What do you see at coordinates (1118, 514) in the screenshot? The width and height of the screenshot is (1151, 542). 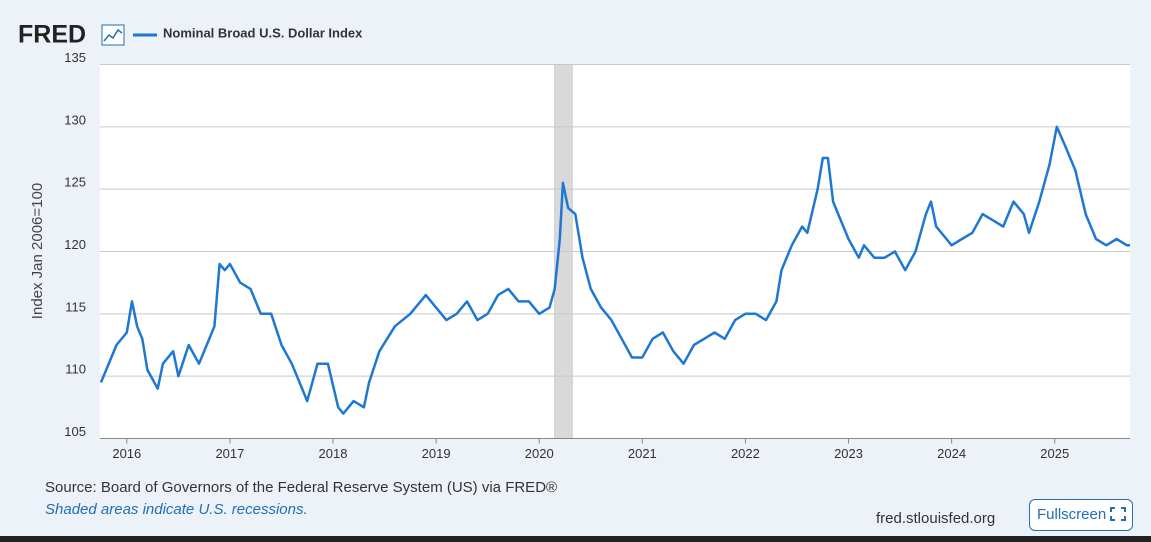 I see `fullscreen-icon` at bounding box center [1118, 514].